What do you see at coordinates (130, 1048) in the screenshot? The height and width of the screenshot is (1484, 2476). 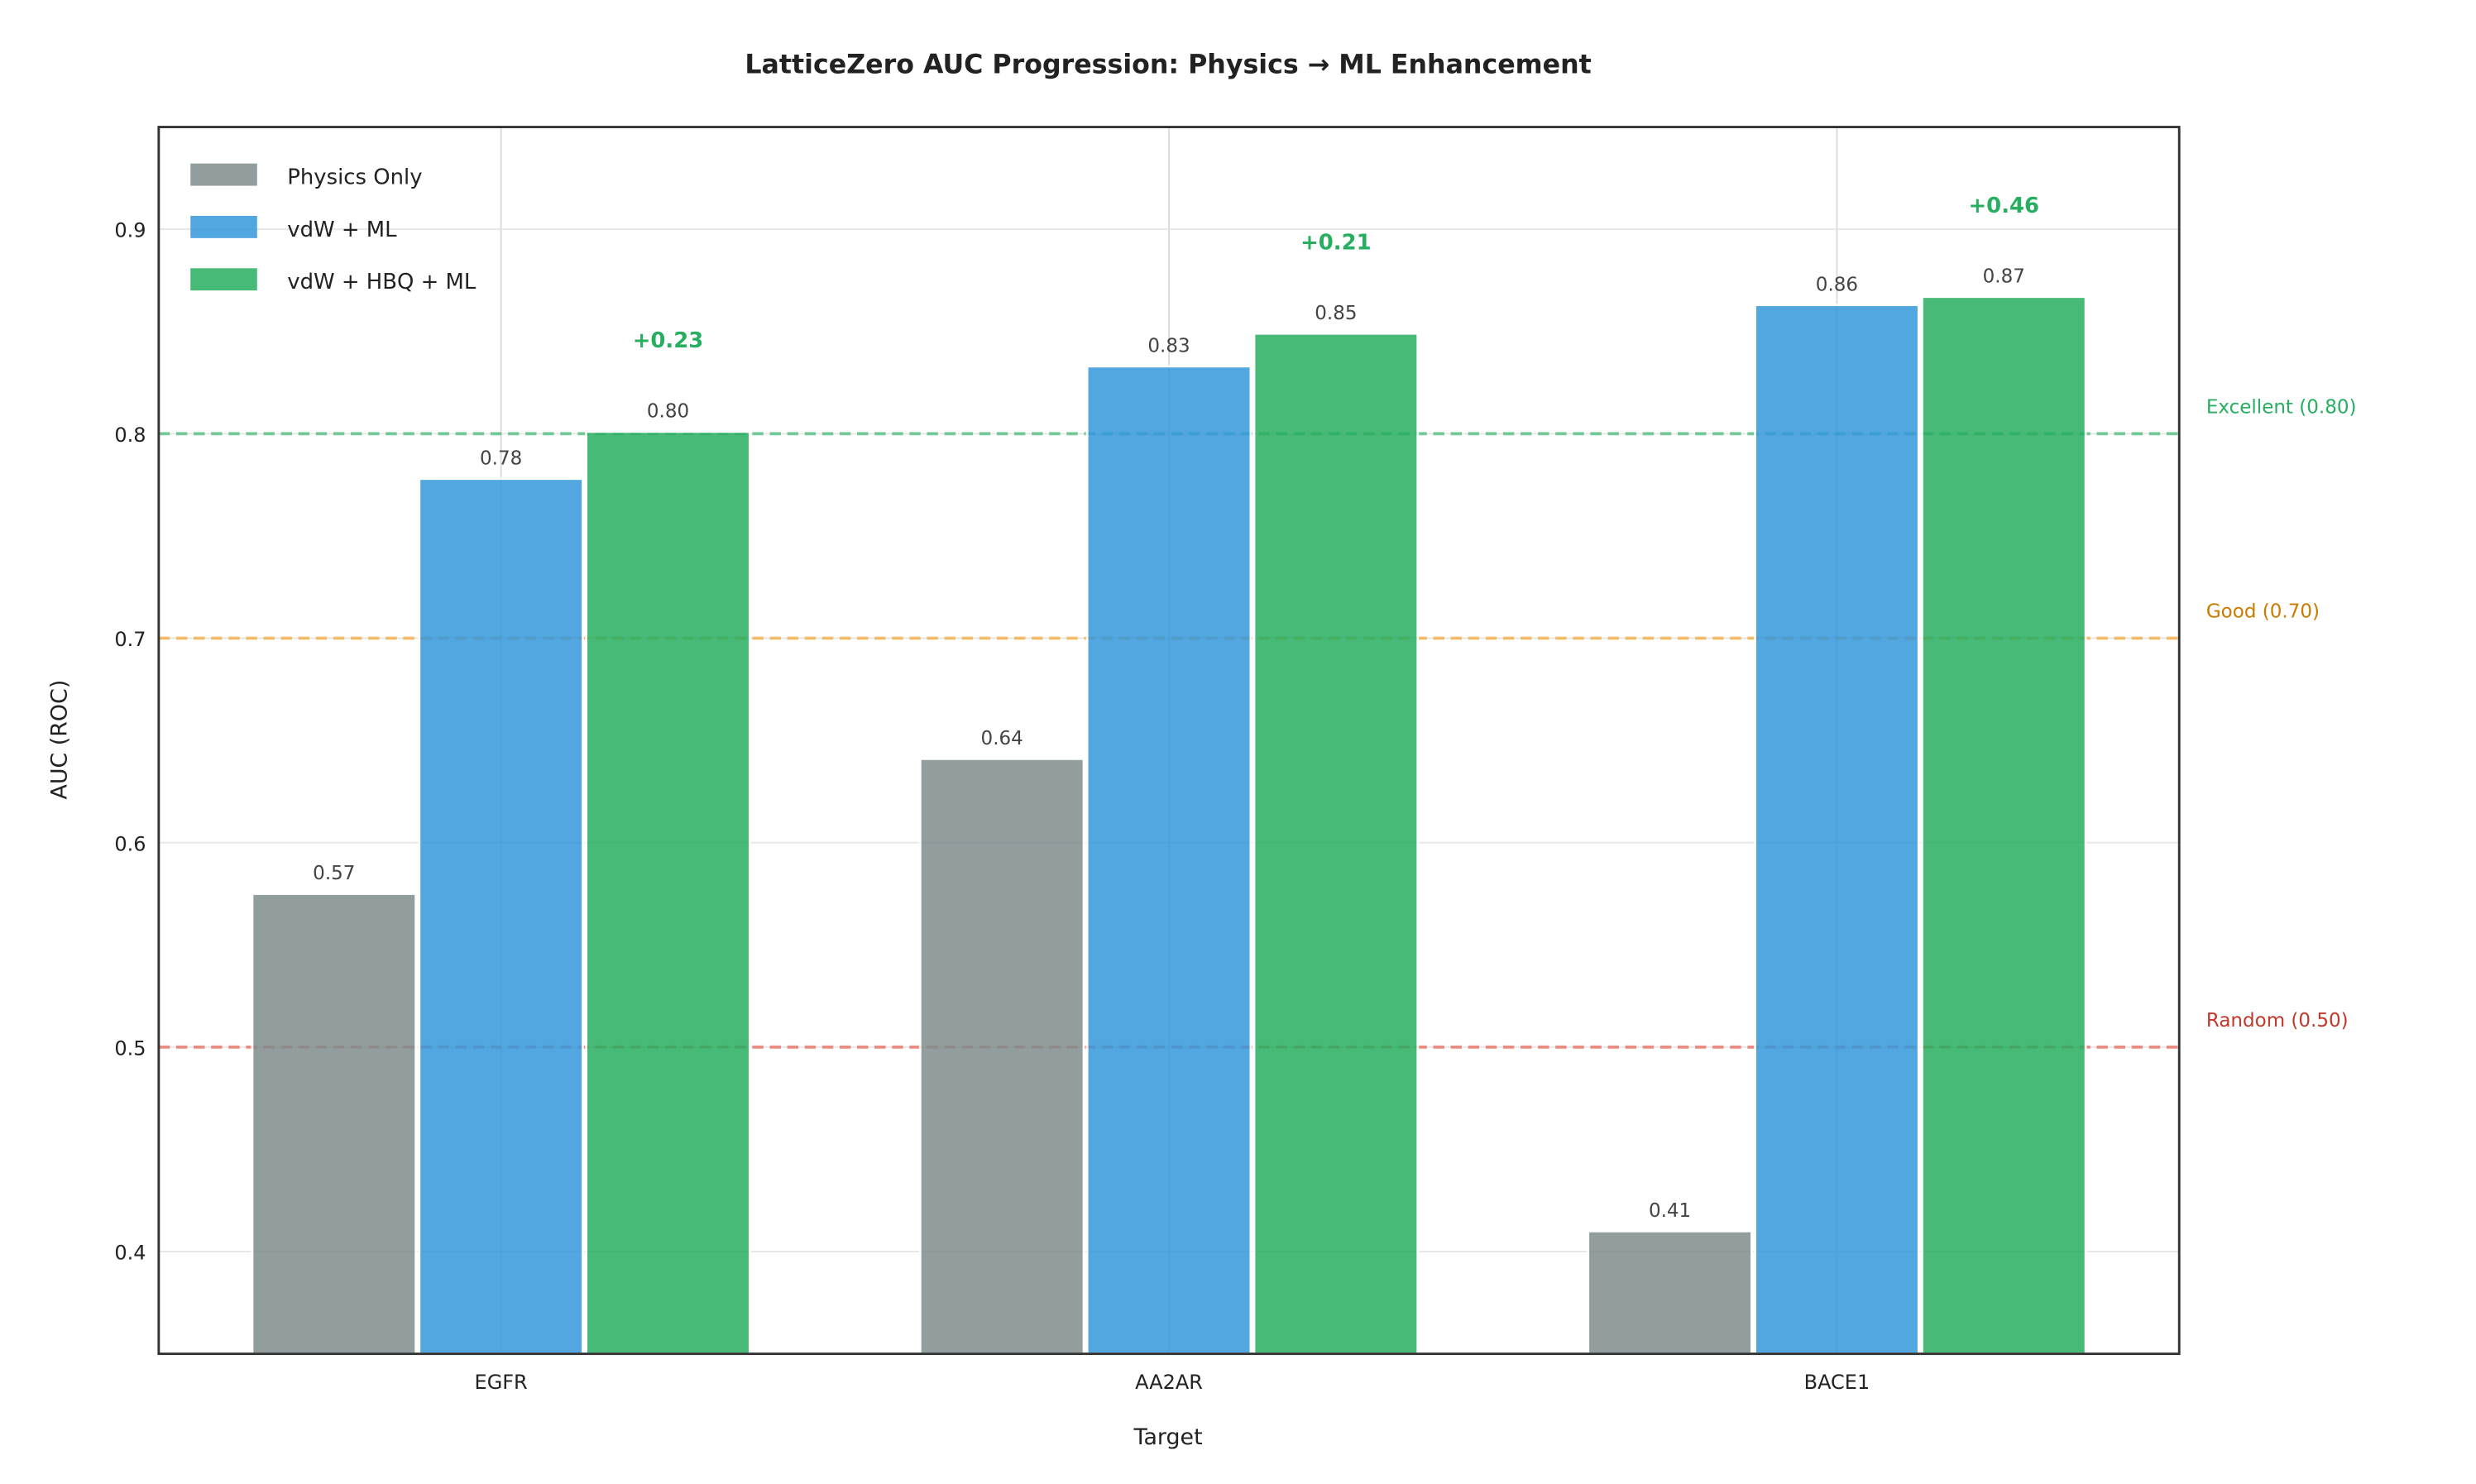 I see `y-tick-label: 0.5` at bounding box center [130, 1048].